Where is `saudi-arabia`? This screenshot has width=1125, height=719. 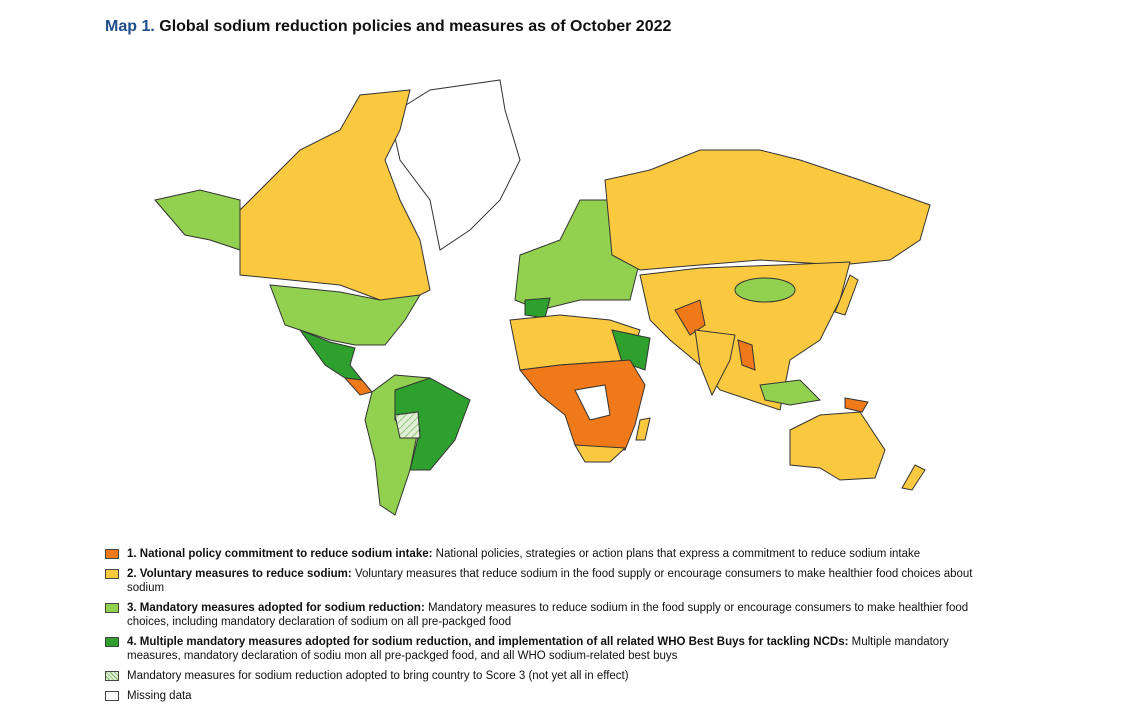 saudi-arabia is located at coordinates (631, 350).